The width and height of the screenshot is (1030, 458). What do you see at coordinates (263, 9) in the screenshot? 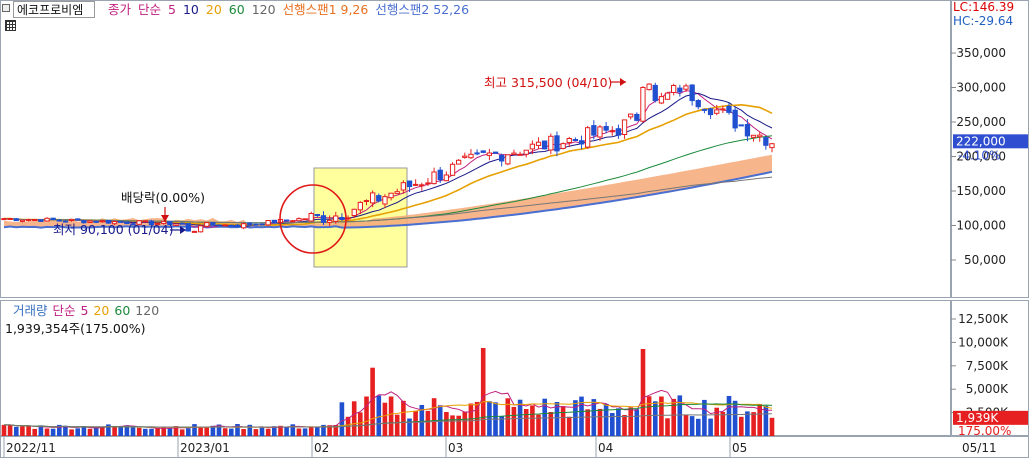
I see `legend-ma120: 120` at bounding box center [263, 9].